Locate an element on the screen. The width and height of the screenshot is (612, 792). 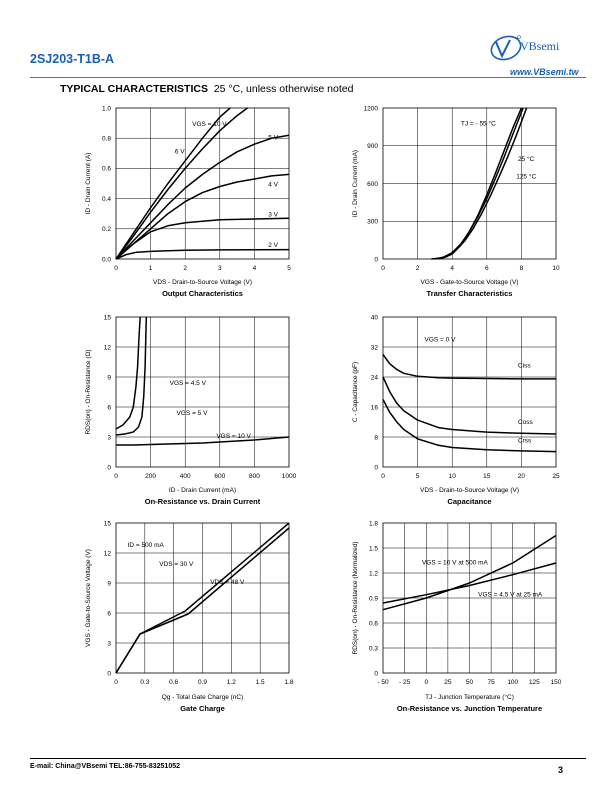
capacitance-y-tick-label: 24 is located at coordinates (375, 377).